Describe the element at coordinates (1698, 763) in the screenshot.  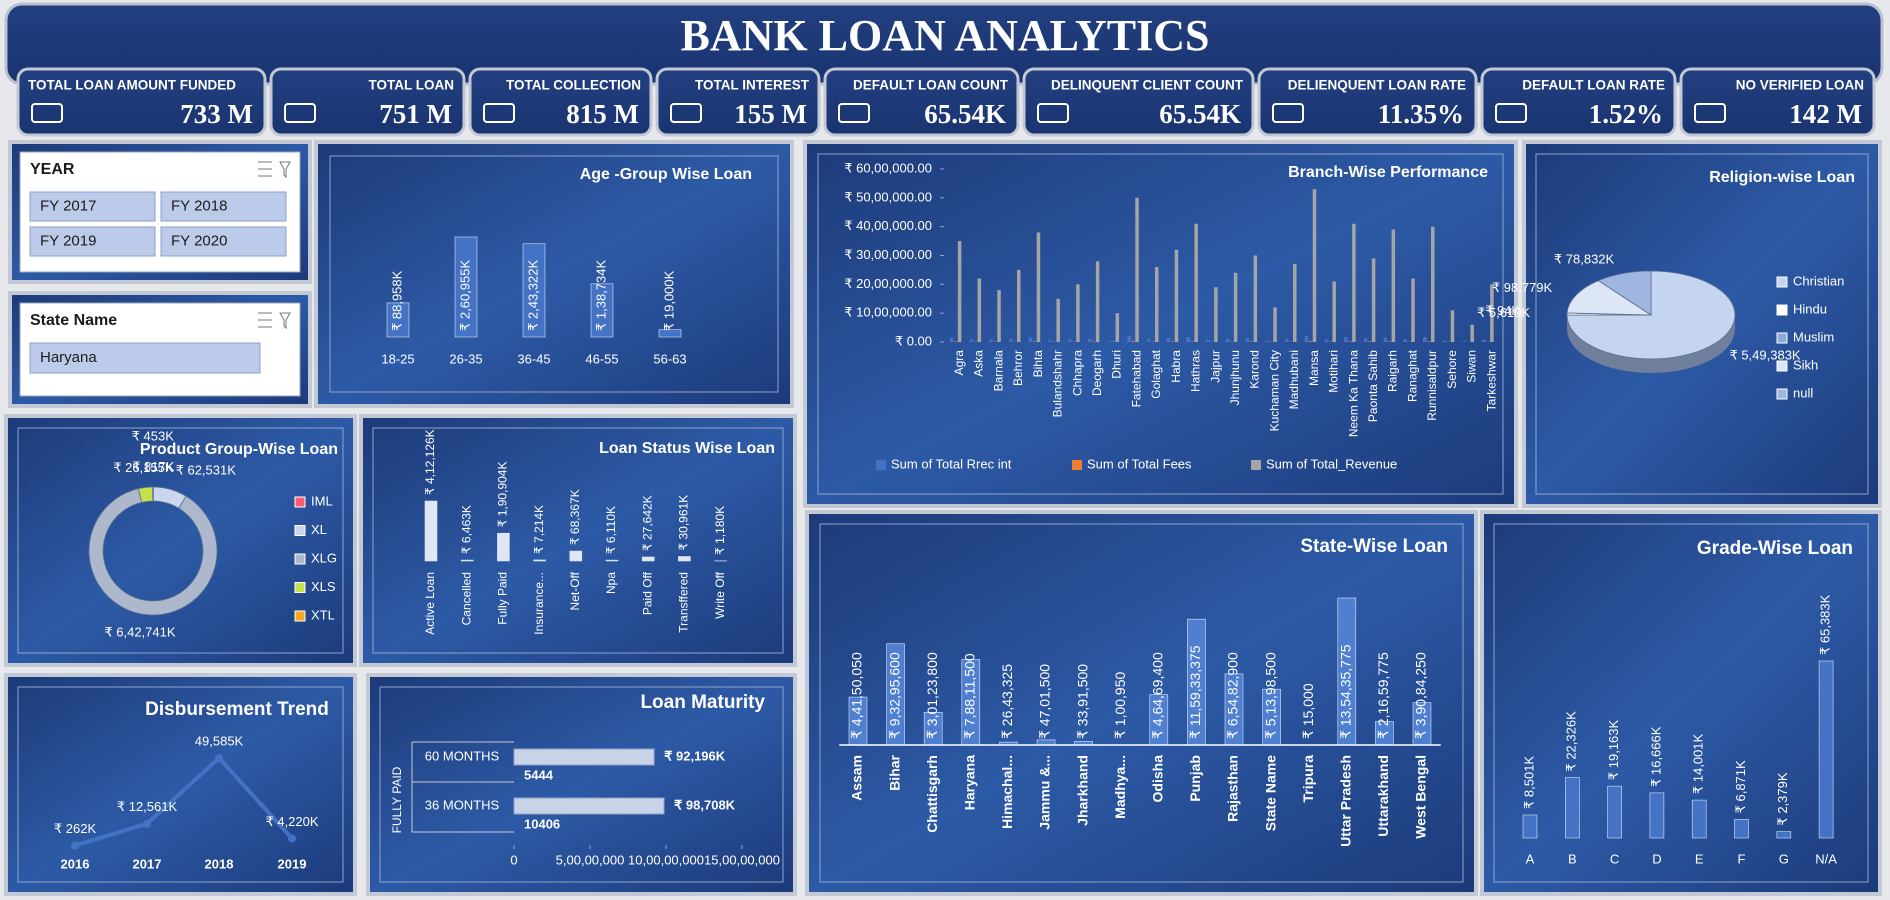
I see `value-label: ₹ 14,001K` at that location.